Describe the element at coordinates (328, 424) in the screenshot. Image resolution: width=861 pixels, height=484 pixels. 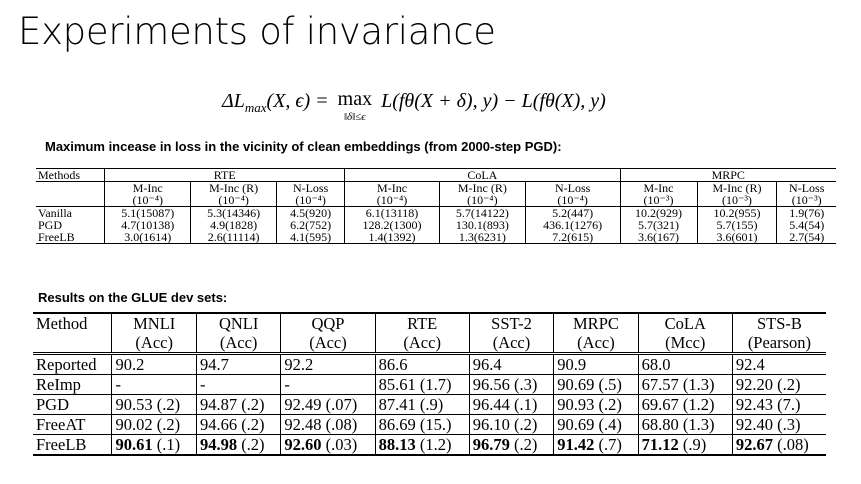
I see `table-cell: 92.48 (.08)` at that location.